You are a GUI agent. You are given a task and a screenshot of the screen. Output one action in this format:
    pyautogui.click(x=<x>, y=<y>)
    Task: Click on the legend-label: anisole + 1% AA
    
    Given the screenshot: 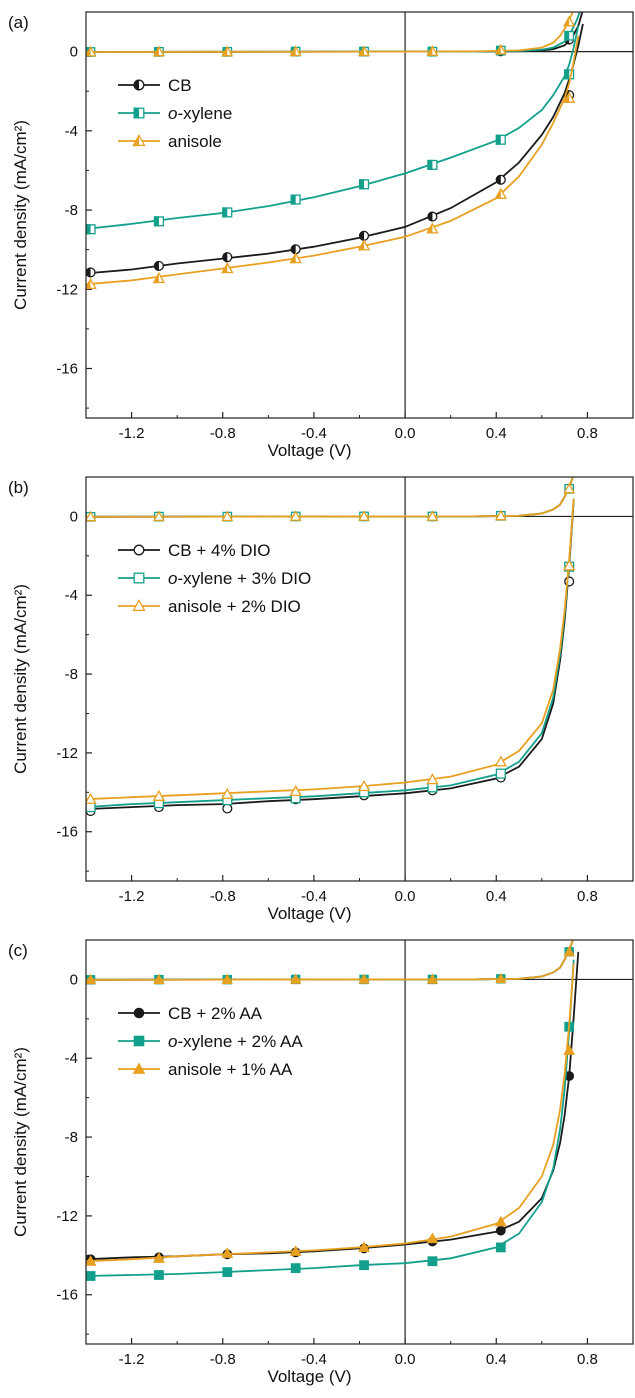 What is the action you would take?
    pyautogui.click(x=230, y=1069)
    